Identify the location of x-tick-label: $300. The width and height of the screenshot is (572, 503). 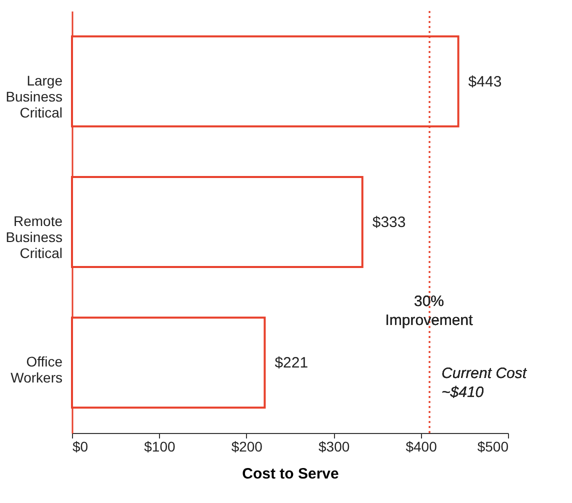
(334, 446).